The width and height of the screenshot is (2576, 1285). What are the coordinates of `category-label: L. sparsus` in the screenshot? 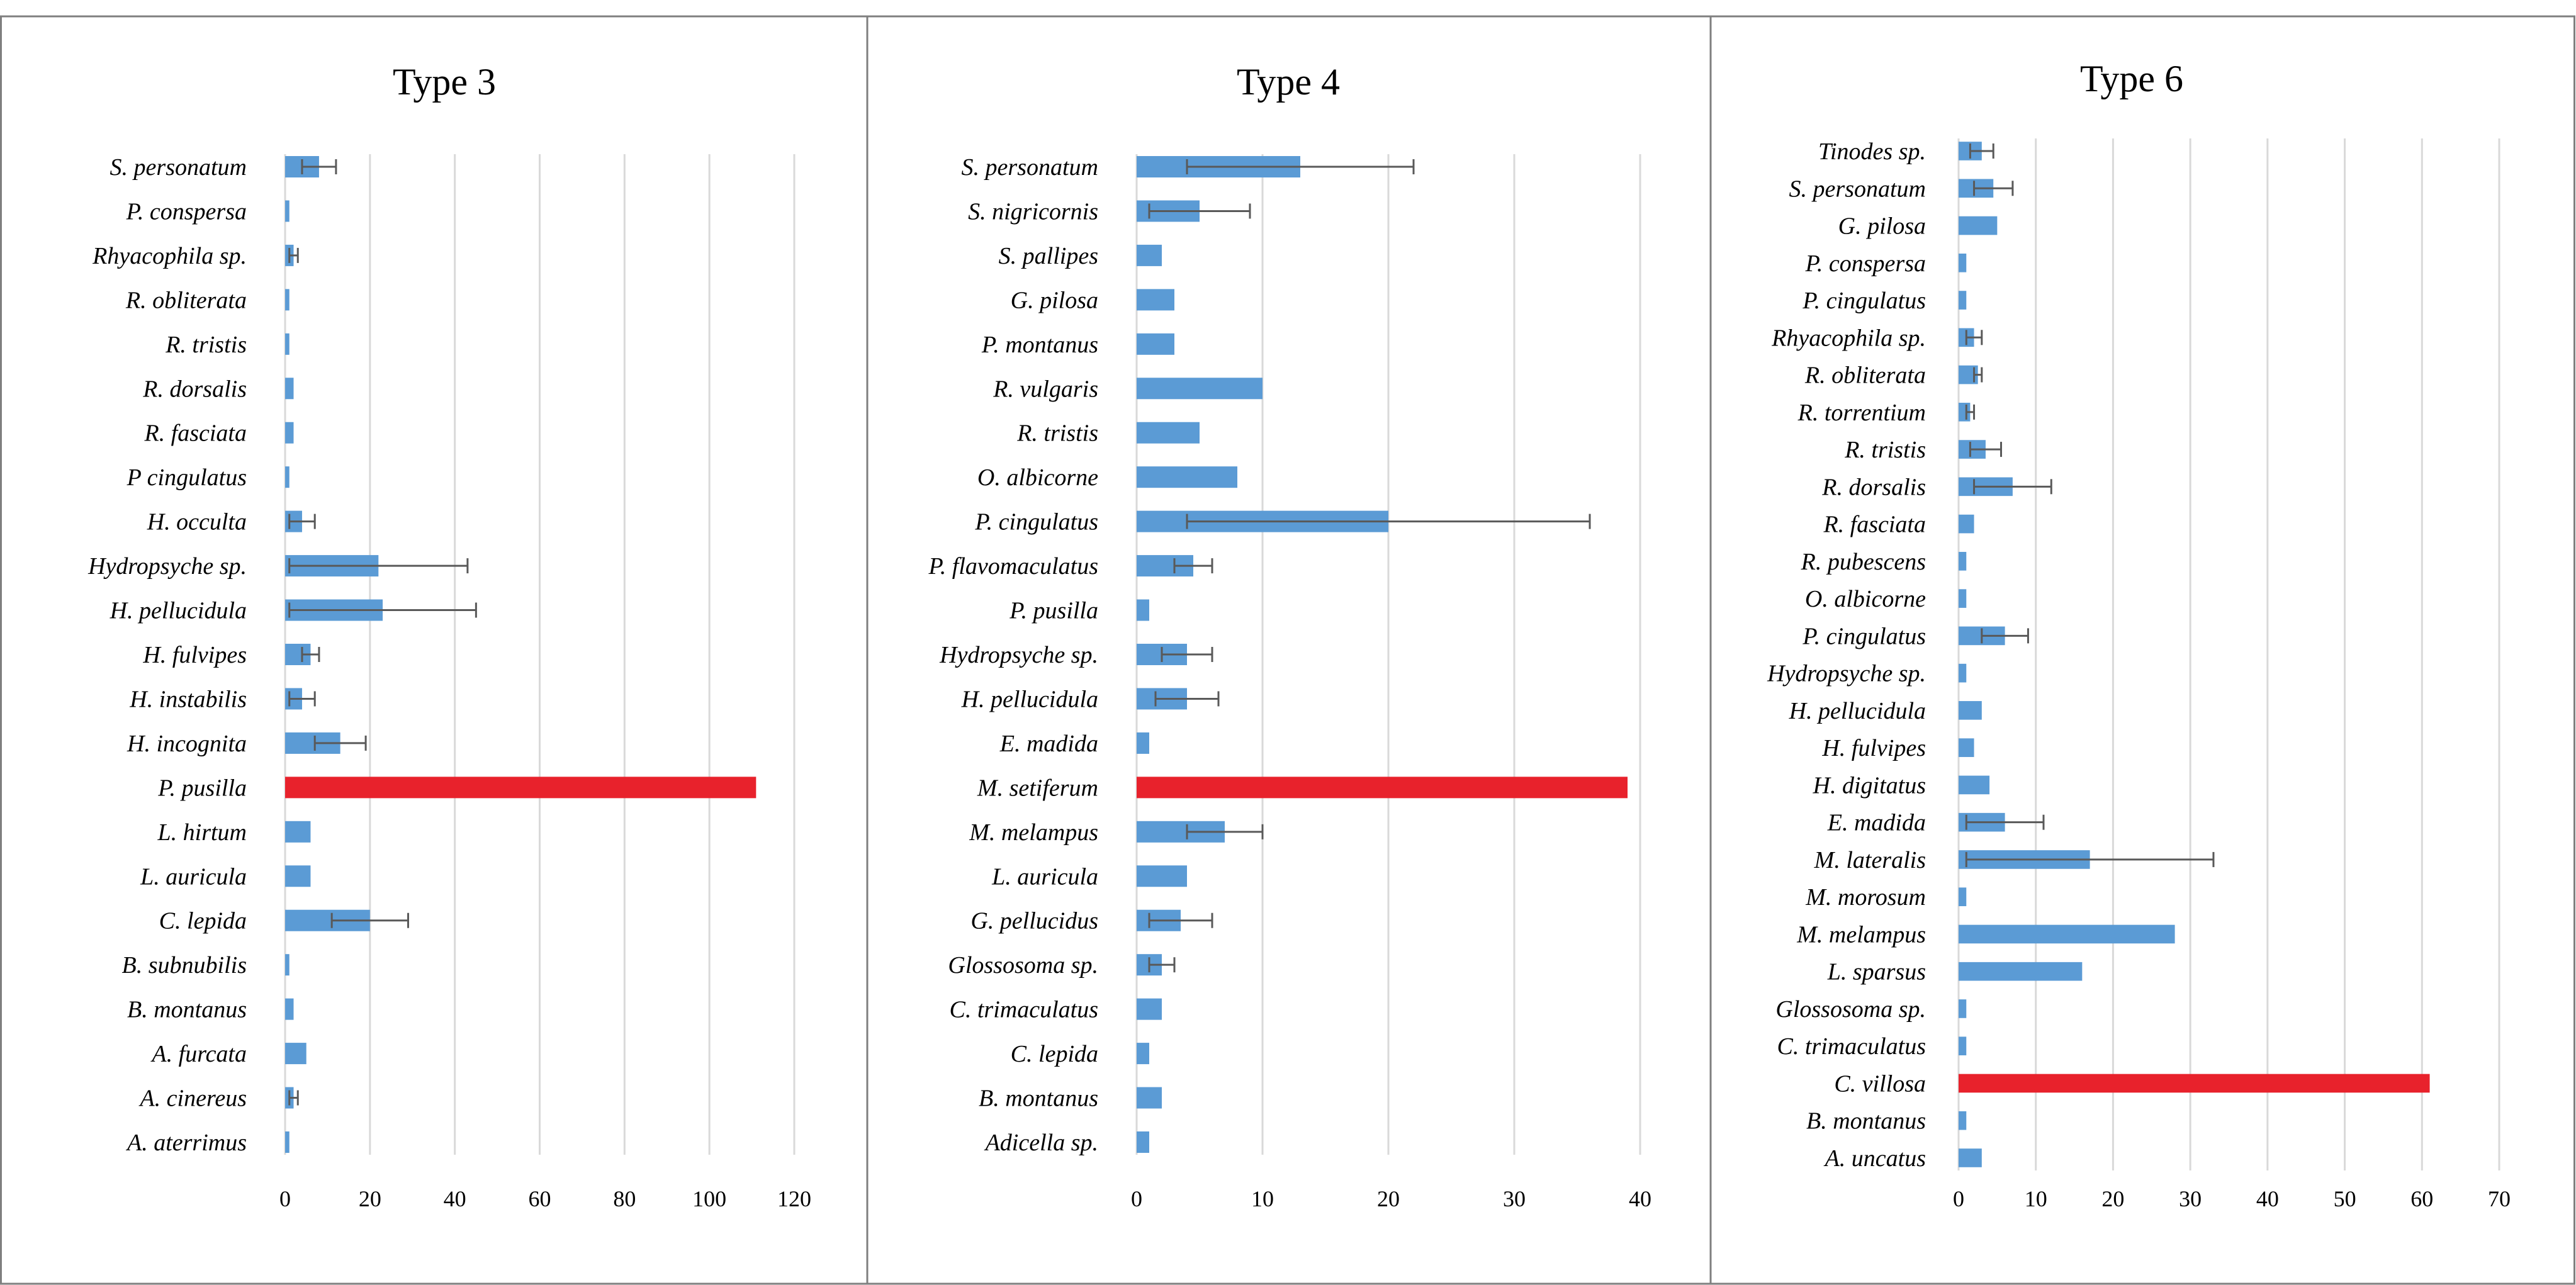 It's located at (1876, 972).